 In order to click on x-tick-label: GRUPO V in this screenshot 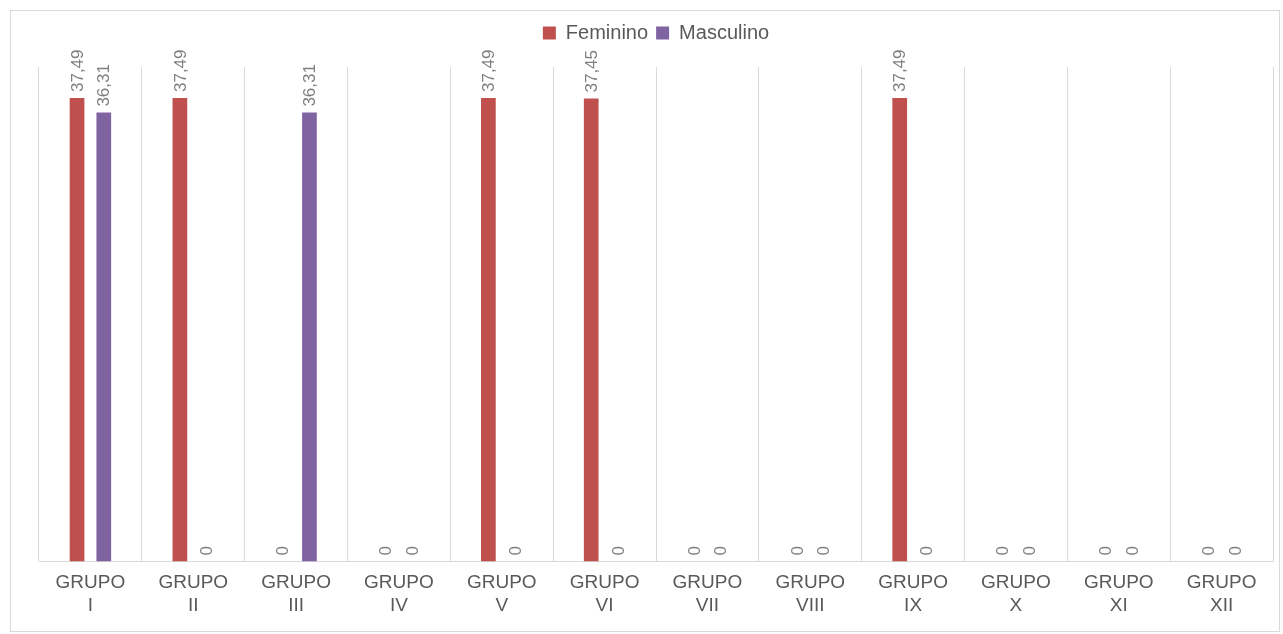, I will do `click(501, 593)`.